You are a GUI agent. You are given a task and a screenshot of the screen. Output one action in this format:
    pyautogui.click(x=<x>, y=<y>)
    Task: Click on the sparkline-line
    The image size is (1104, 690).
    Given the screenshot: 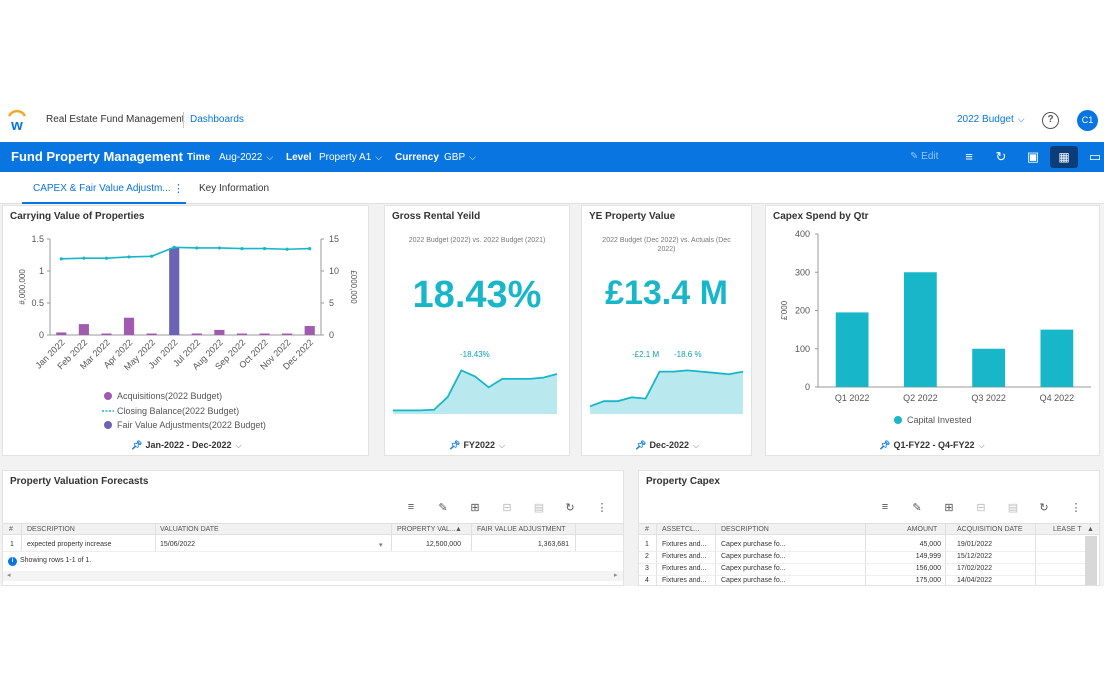 What is the action you would take?
    pyautogui.click(x=475, y=390)
    